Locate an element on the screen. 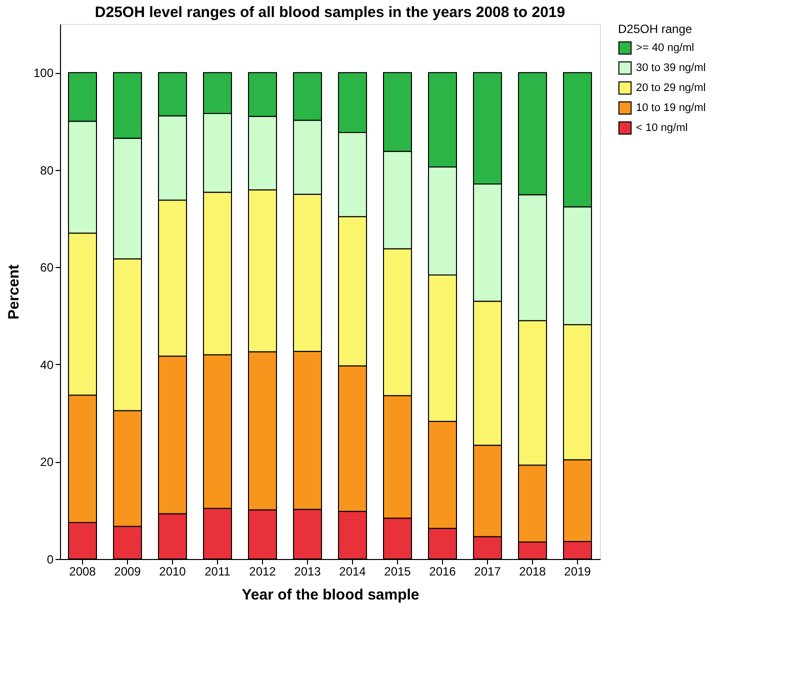  legend-label: >= 40 ng/ml is located at coordinates (665, 48).